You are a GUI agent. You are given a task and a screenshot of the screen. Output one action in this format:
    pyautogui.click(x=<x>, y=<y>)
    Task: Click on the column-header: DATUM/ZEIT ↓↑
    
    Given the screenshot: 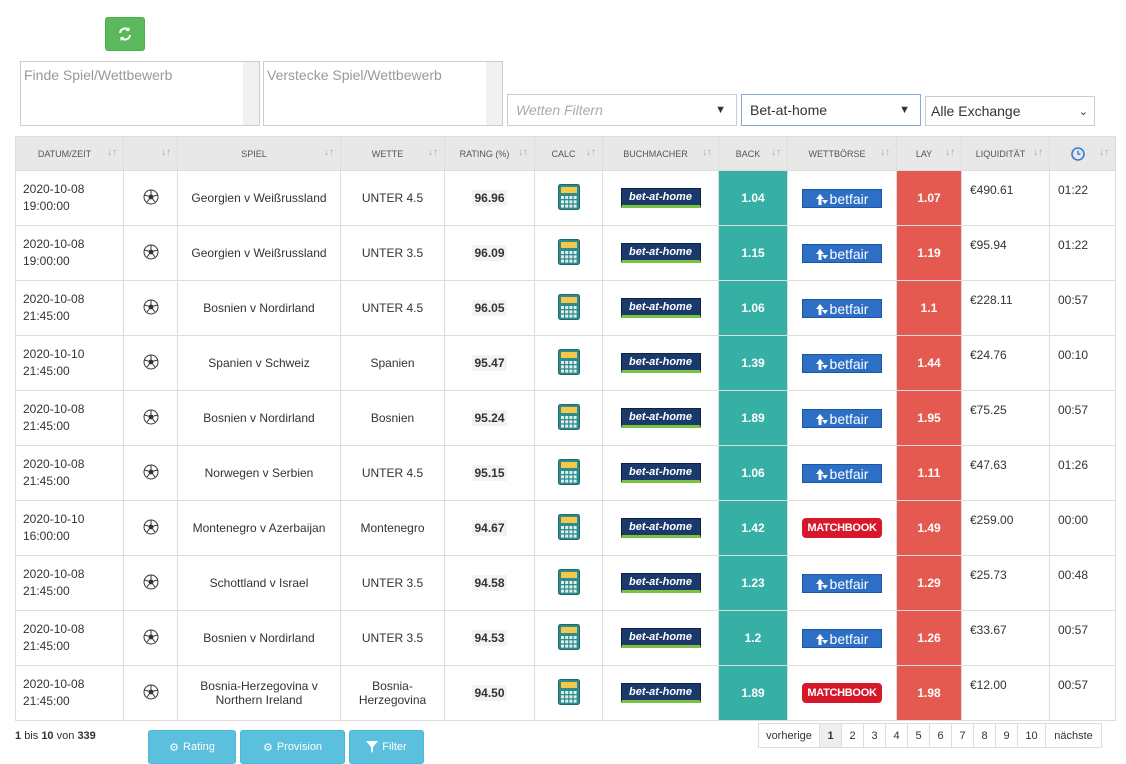 What is the action you would take?
    pyautogui.click(x=69, y=153)
    